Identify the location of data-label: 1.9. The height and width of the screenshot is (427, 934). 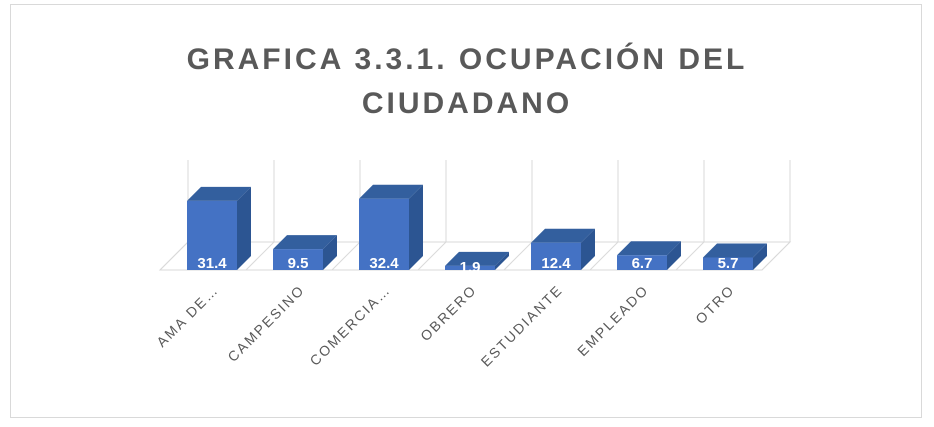
(470, 267).